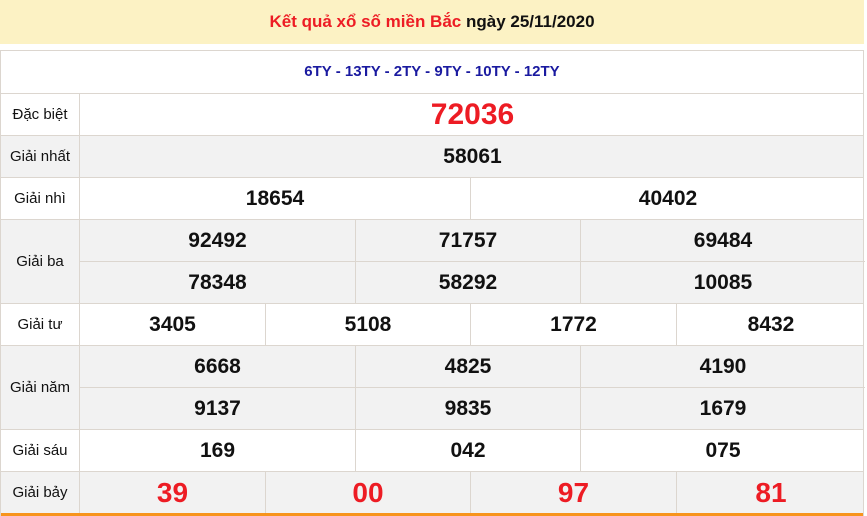 The height and width of the screenshot is (516, 867). I want to click on prize-number: 4825, so click(468, 366).